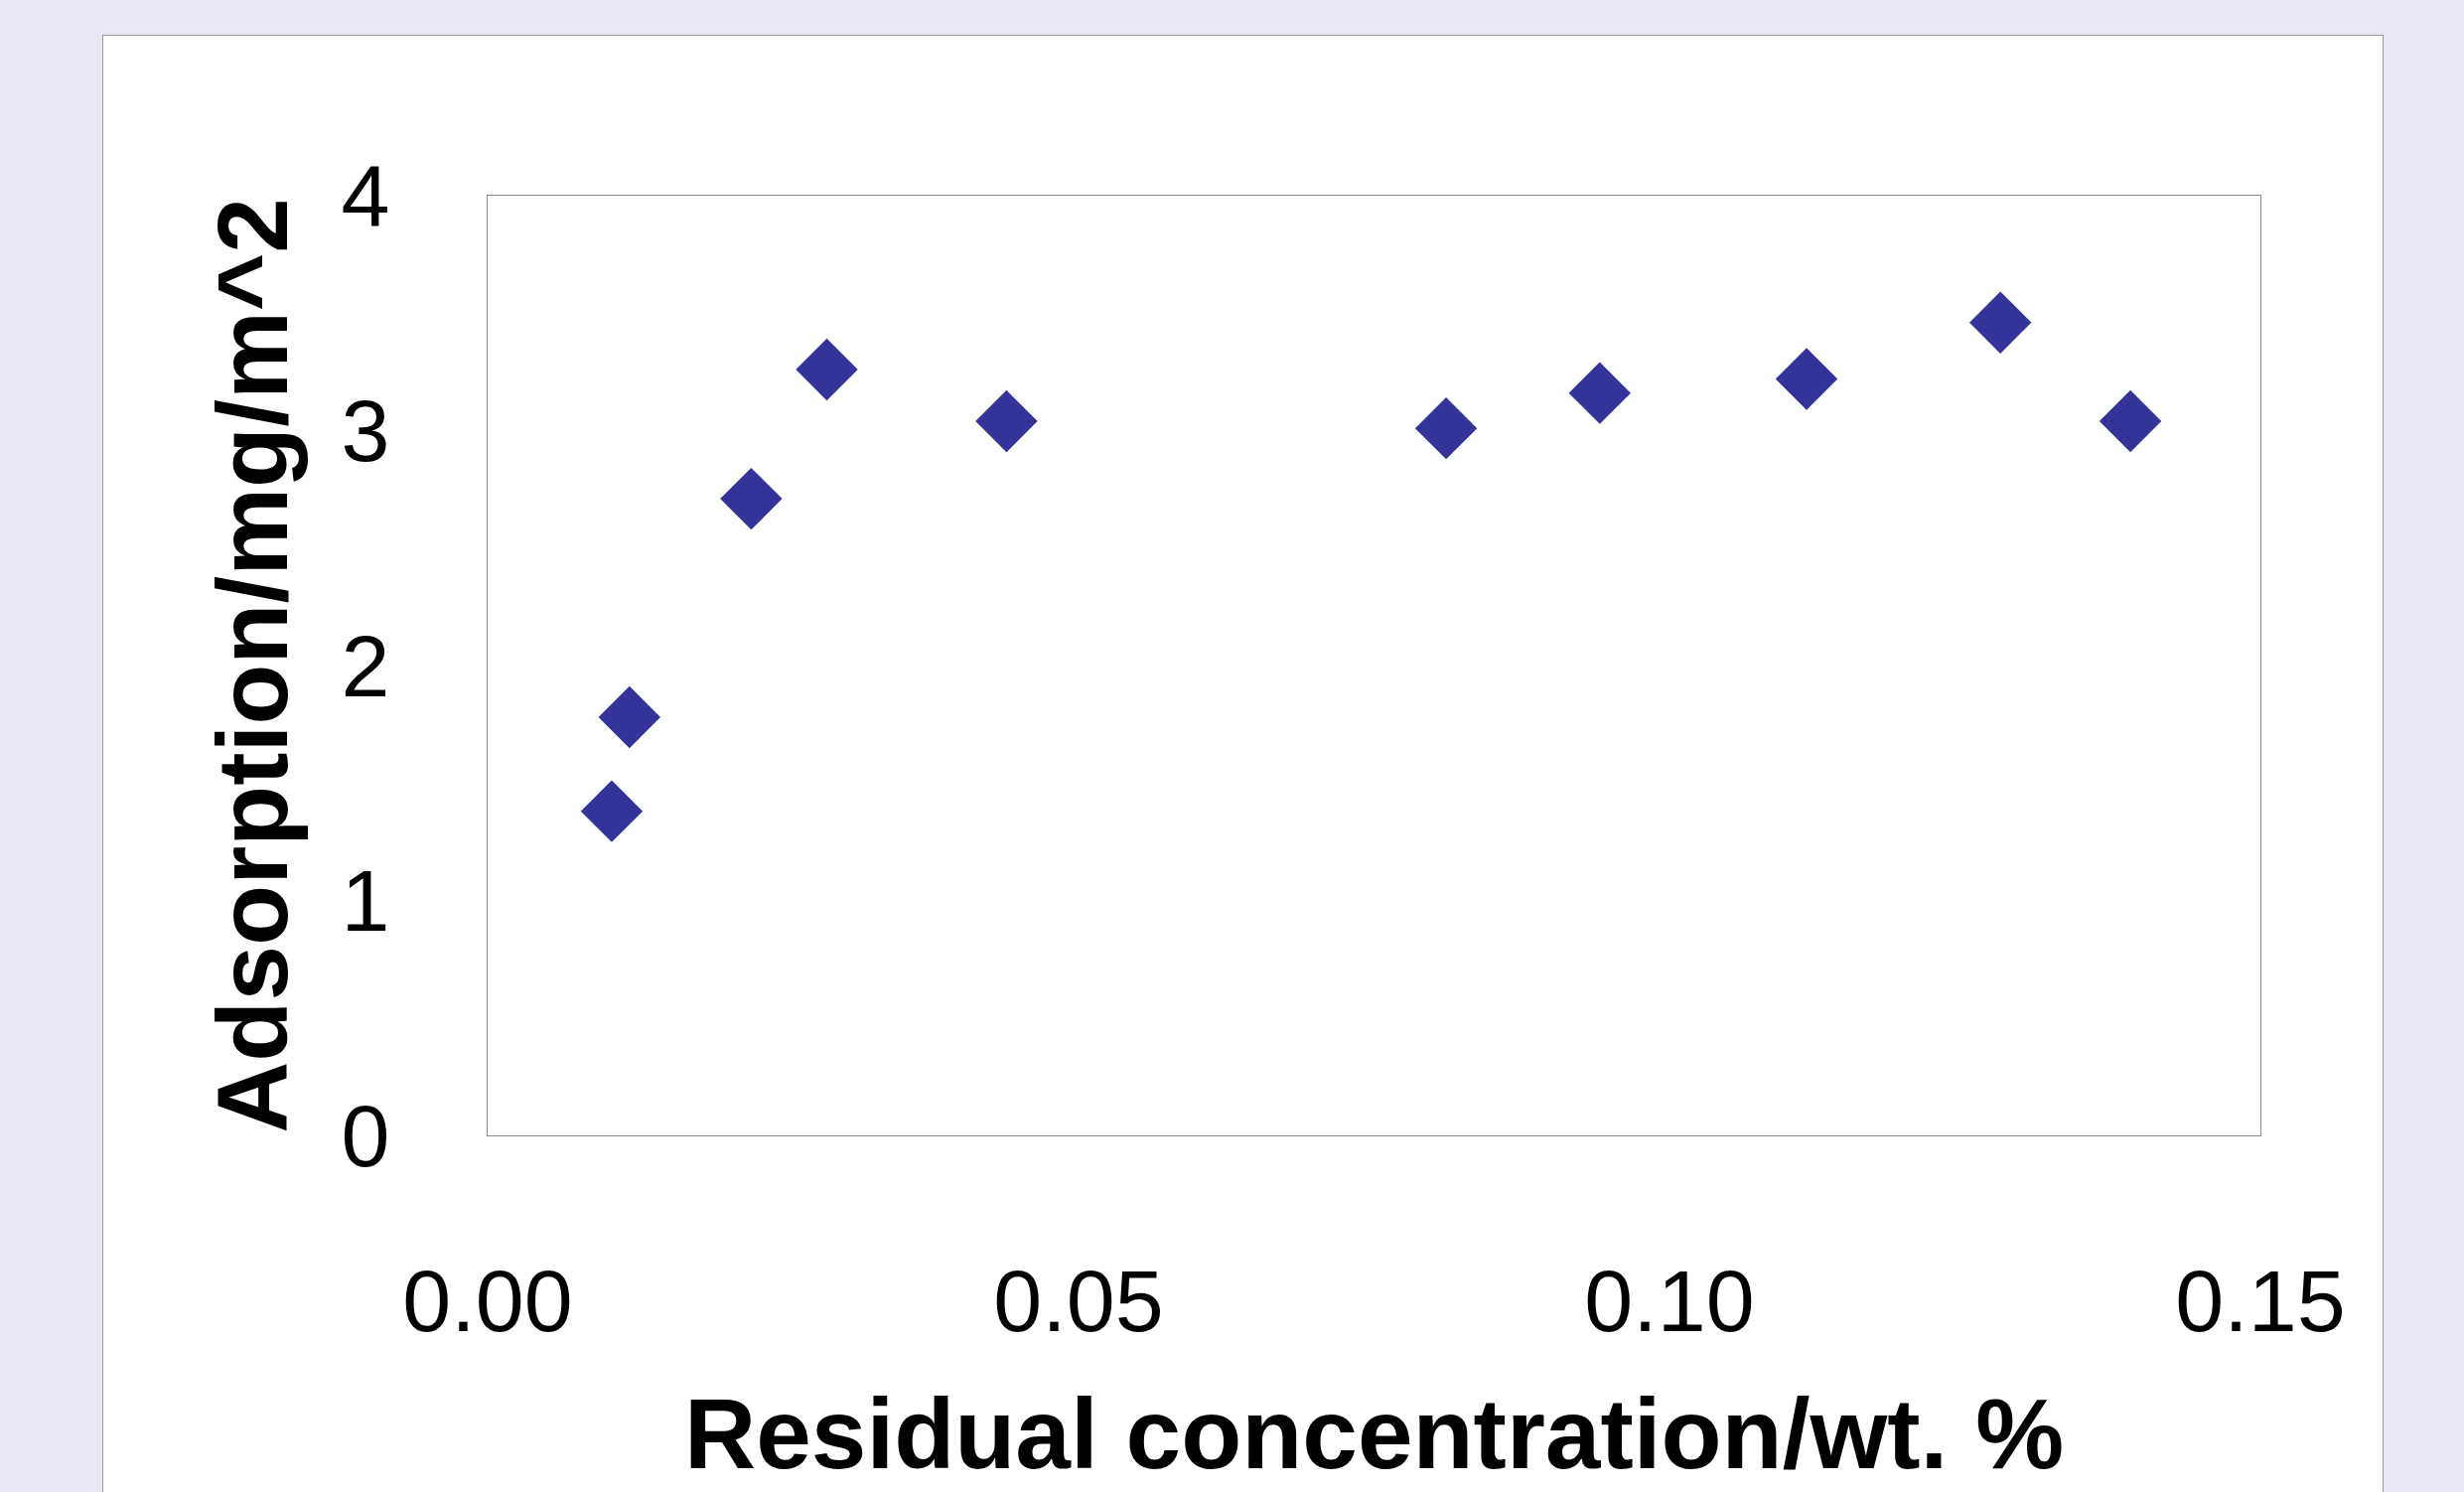 The height and width of the screenshot is (1492, 2464). Describe the element at coordinates (365, 195) in the screenshot. I see `y-tick-label: 4` at that location.